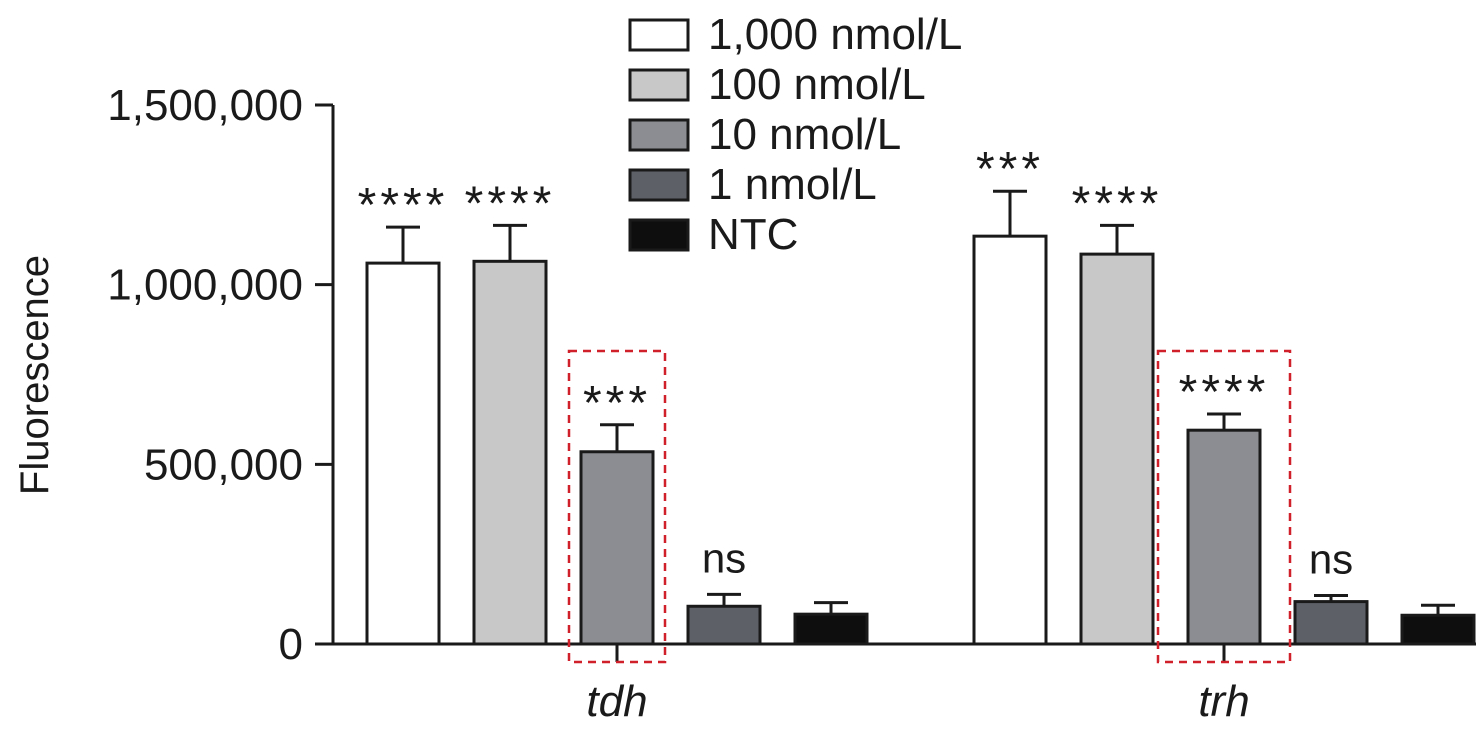 The width and height of the screenshot is (1476, 740). What do you see at coordinates (616, 701) in the screenshot?
I see `x-category-label: tdh` at bounding box center [616, 701].